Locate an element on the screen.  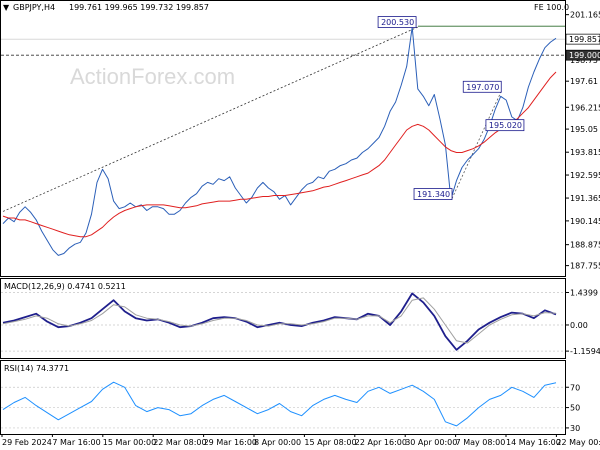
x-tick-label: 7 May 08:00 is located at coordinates (481, 442).